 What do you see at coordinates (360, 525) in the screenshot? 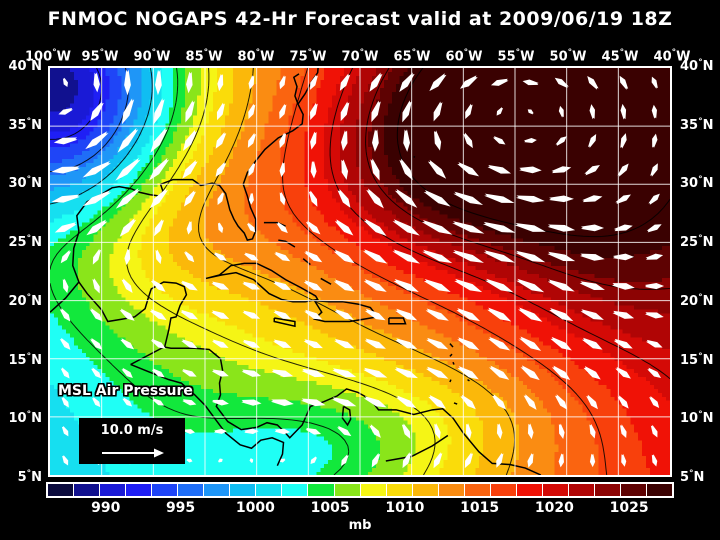
I see `colorbar-unit-label: mb` at bounding box center [360, 525].